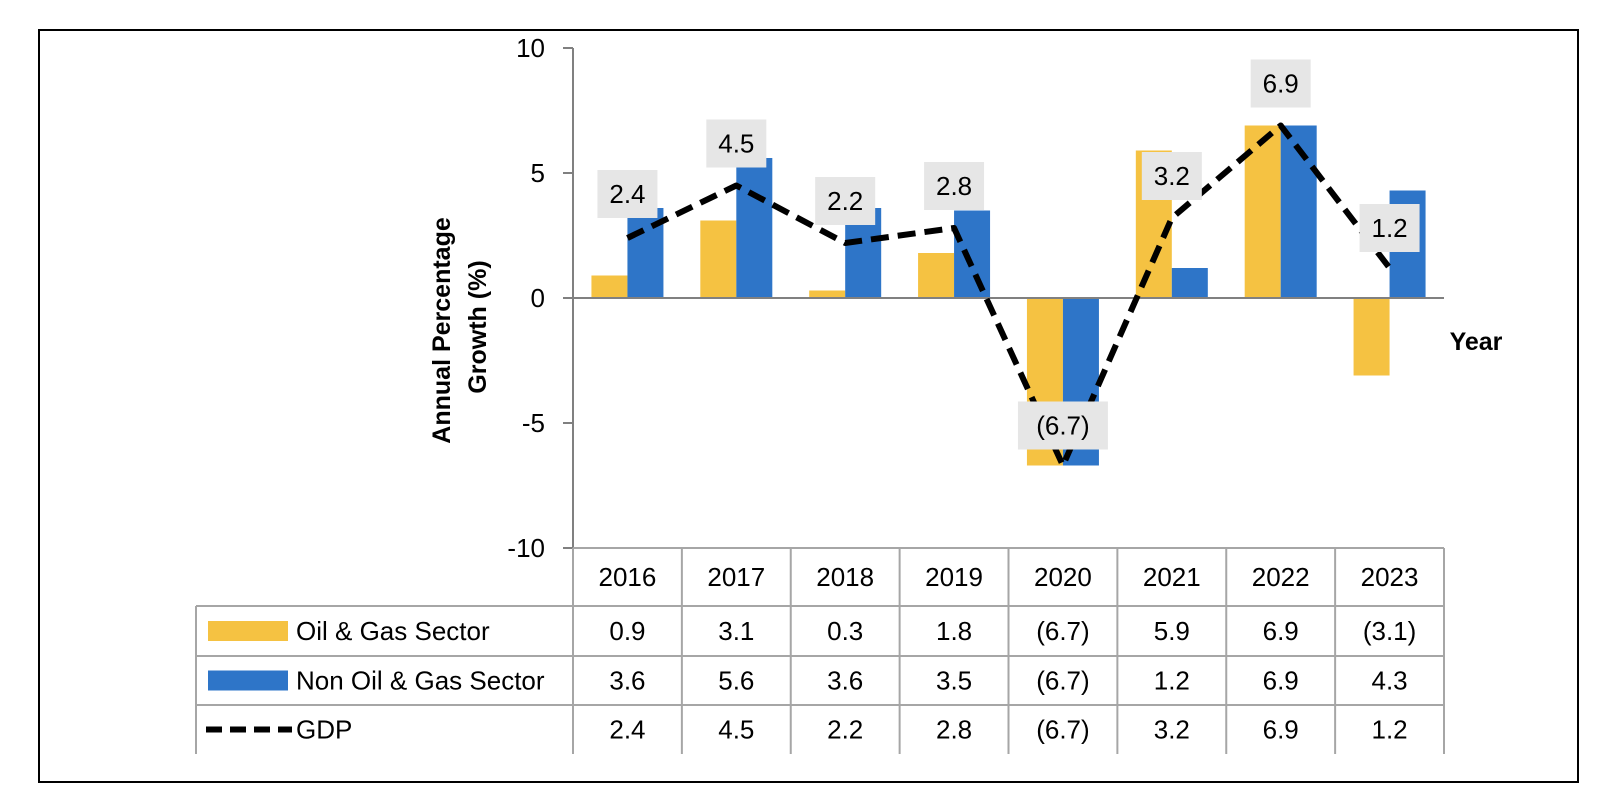 The width and height of the screenshot is (1614, 812). What do you see at coordinates (954, 681) in the screenshot?
I see `table-cell: 3.5` at bounding box center [954, 681].